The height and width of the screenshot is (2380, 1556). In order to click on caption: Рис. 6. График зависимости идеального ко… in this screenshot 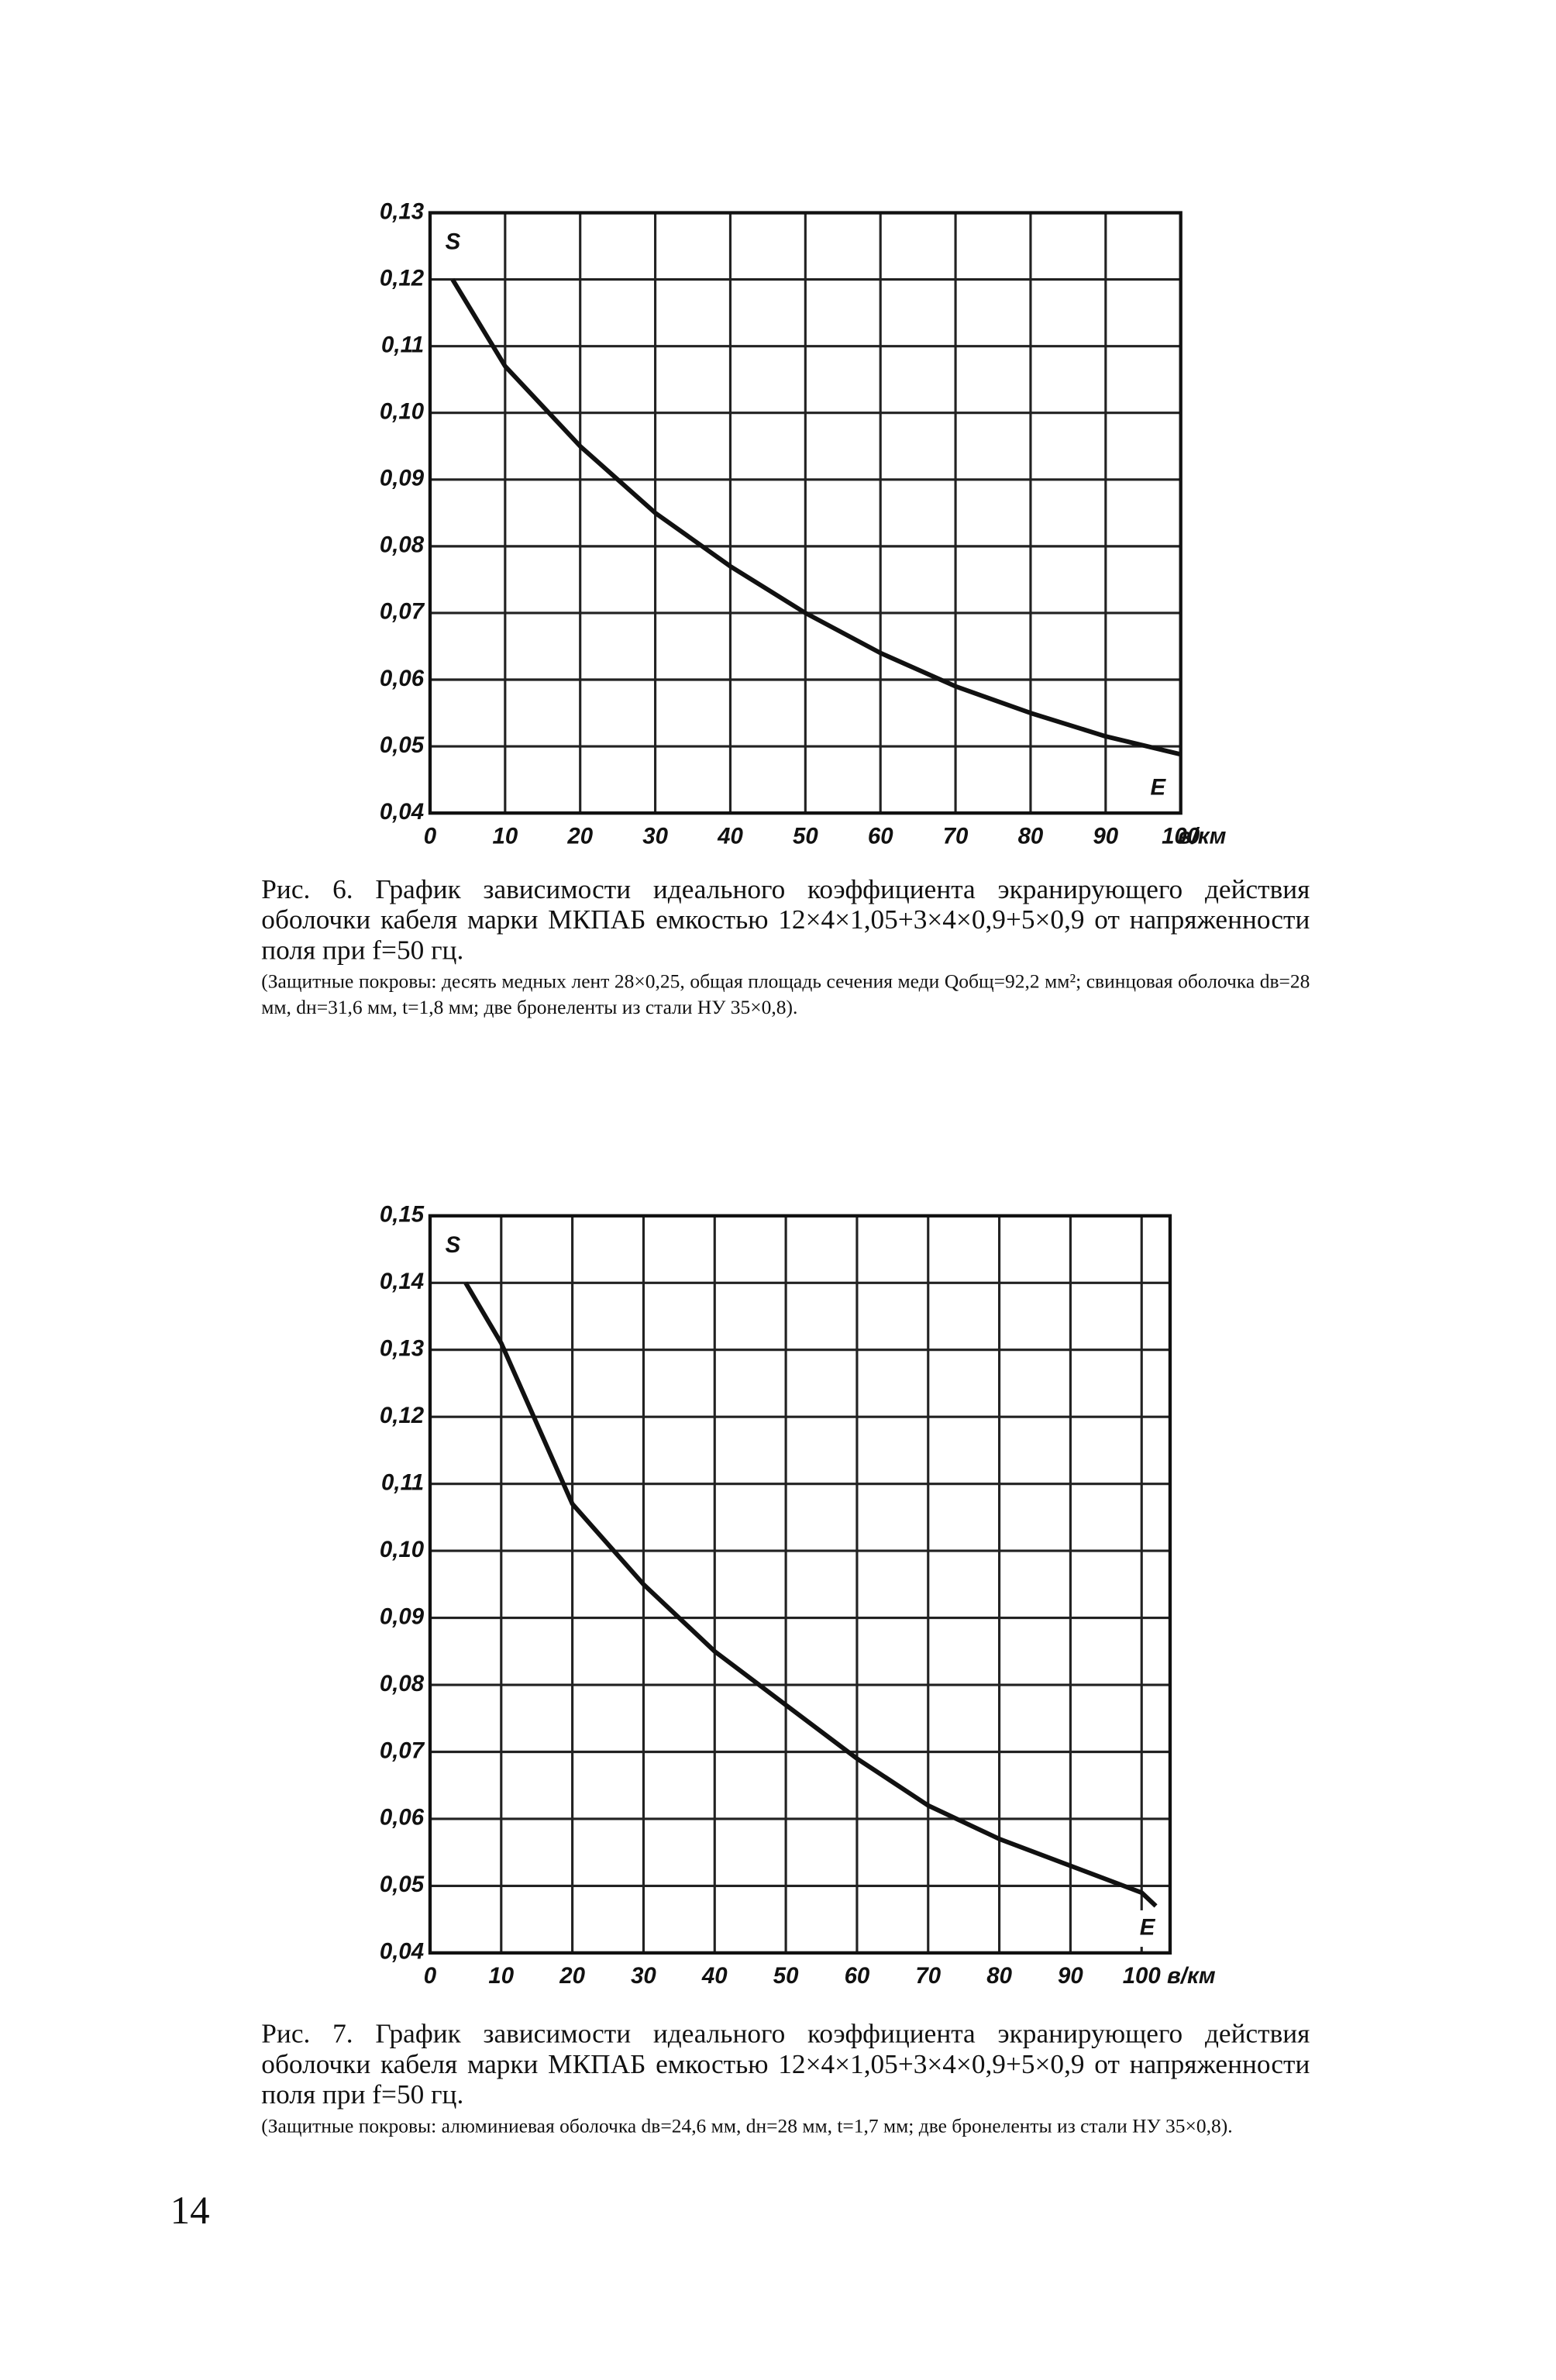, I will do `click(785, 920)`.